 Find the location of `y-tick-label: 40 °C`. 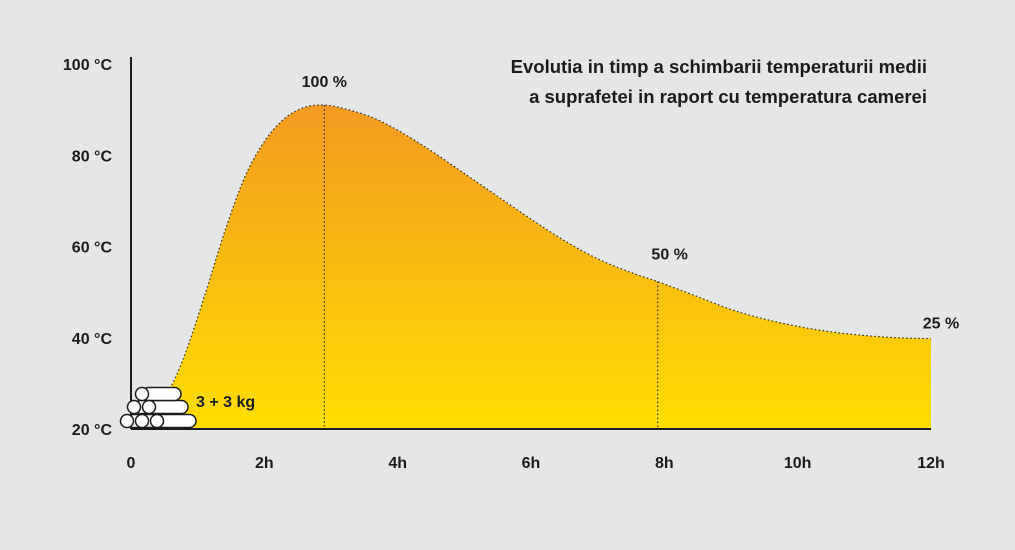

y-tick-label: 40 °C is located at coordinates (92, 339).